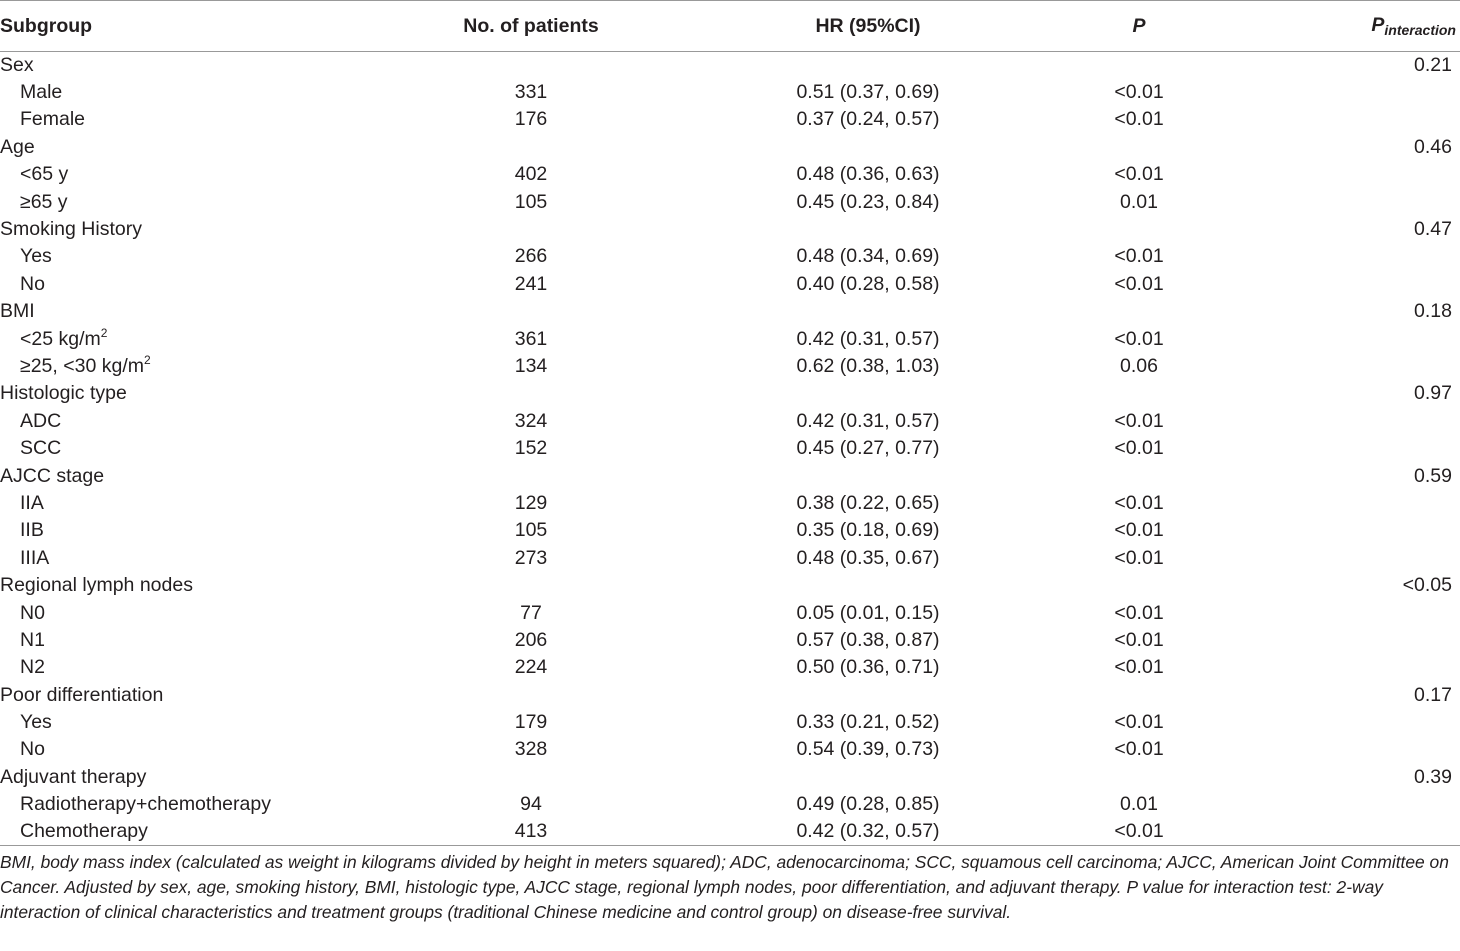  What do you see at coordinates (32, 667) in the screenshot?
I see `subgroup-label-text: N2` at bounding box center [32, 667].